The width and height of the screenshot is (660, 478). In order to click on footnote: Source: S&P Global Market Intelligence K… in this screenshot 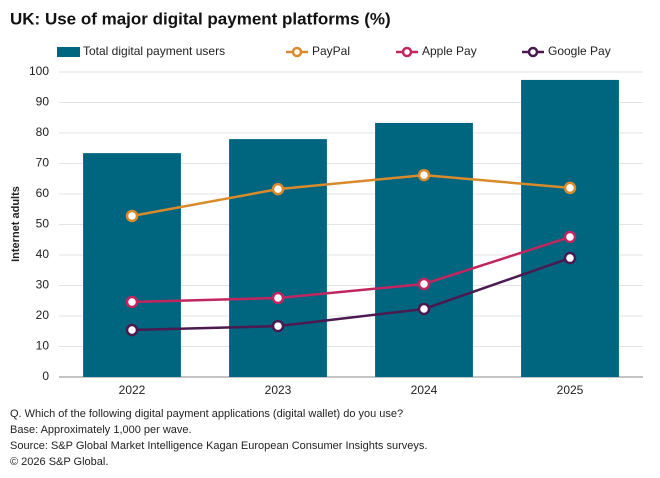, I will do `click(218, 446)`.